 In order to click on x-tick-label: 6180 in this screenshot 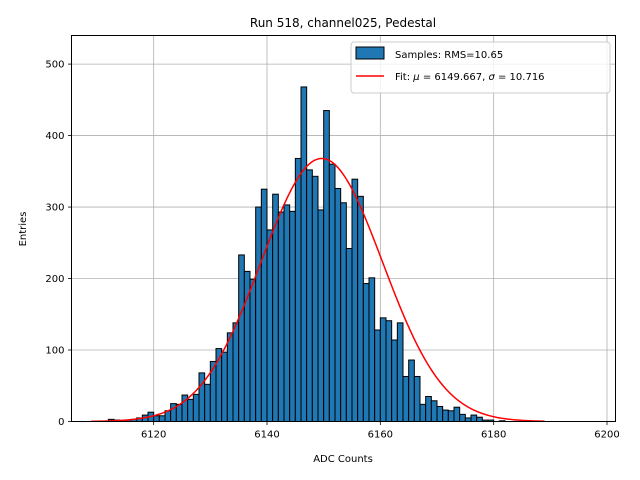, I will do `click(493, 435)`.